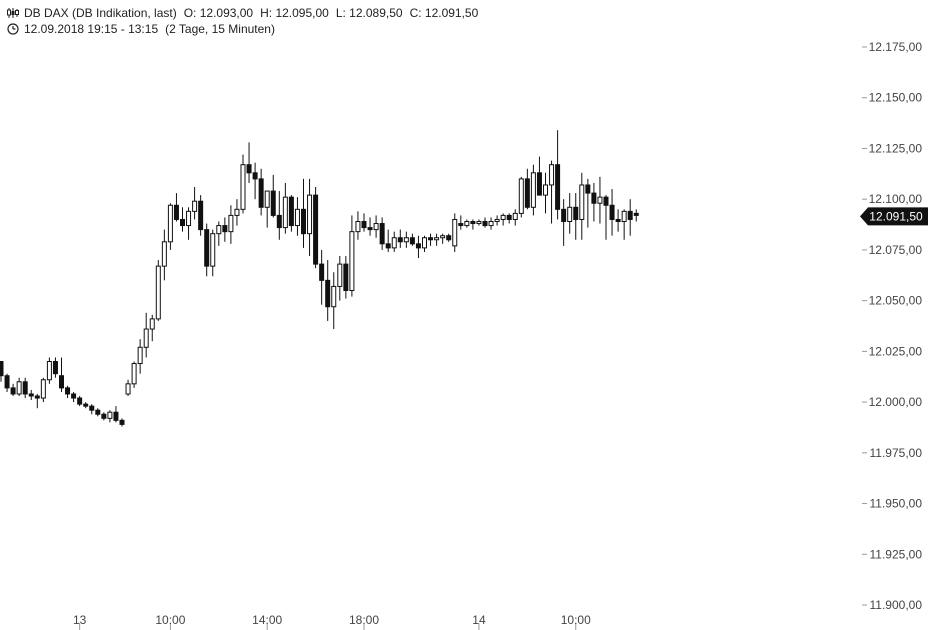 The height and width of the screenshot is (630, 930). I want to click on close-value: C: 12.091,50, so click(444, 13).